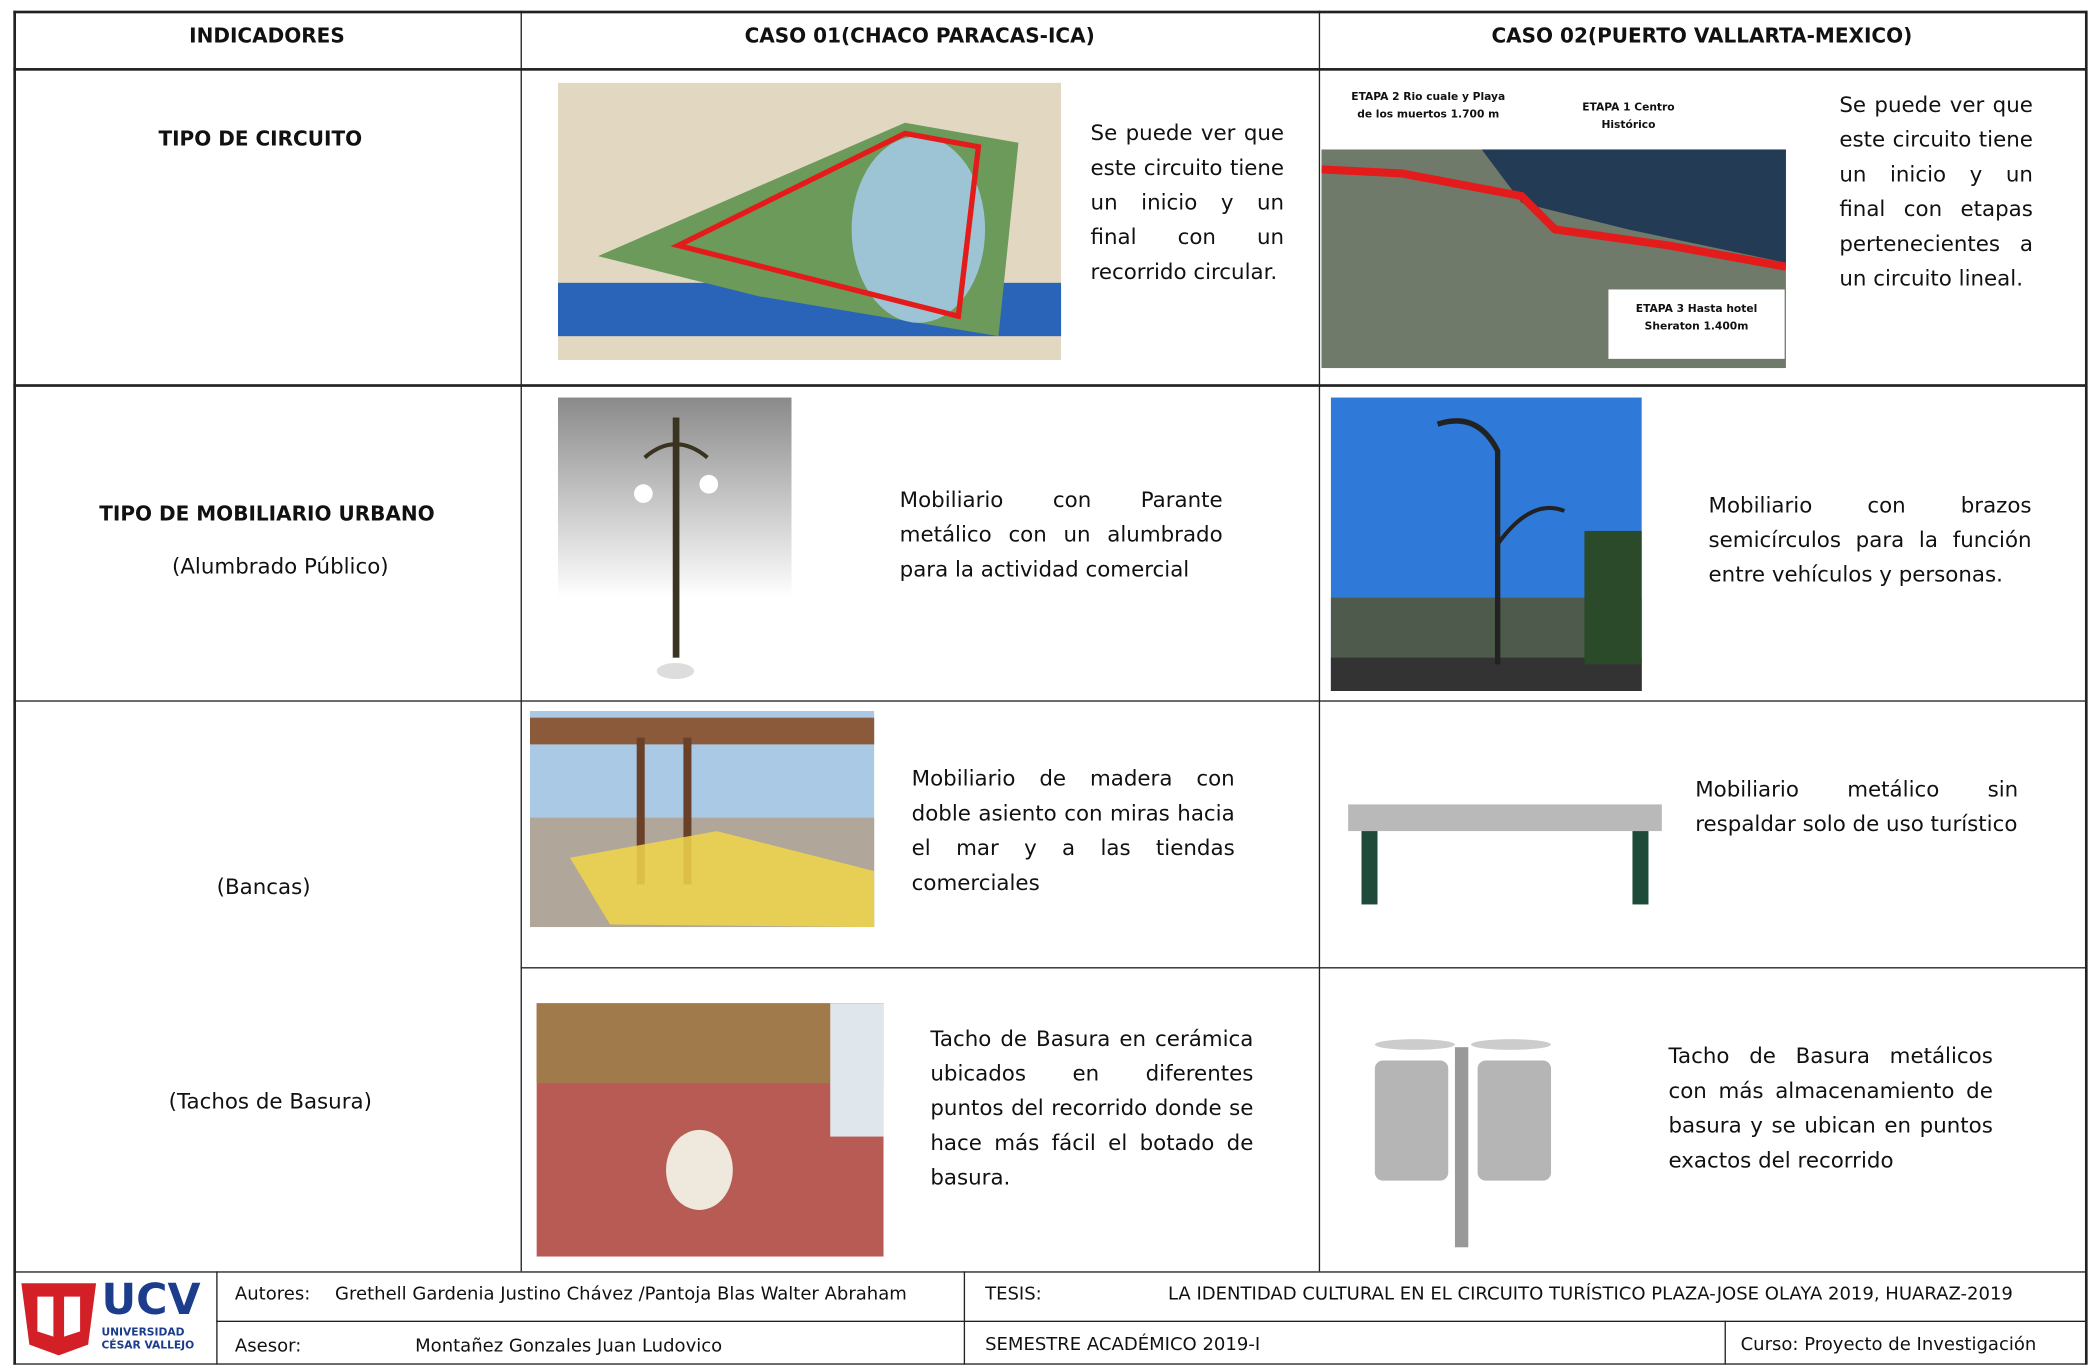 The width and height of the screenshot is (2093, 1366). I want to click on logo-mark, so click(59, 1319).